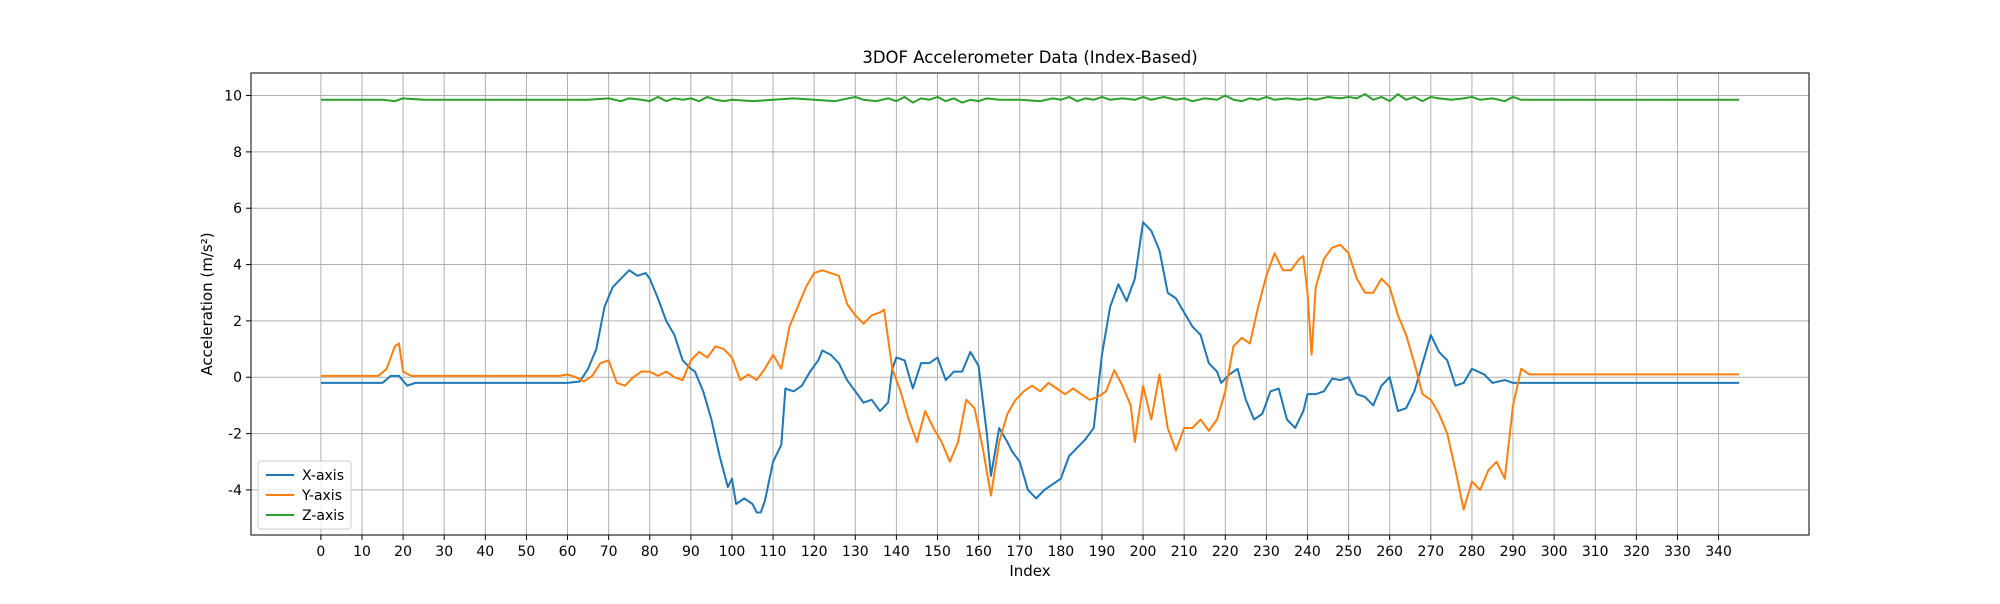  Describe the element at coordinates (855, 552) in the screenshot. I see `x-tick-label: 130` at that location.